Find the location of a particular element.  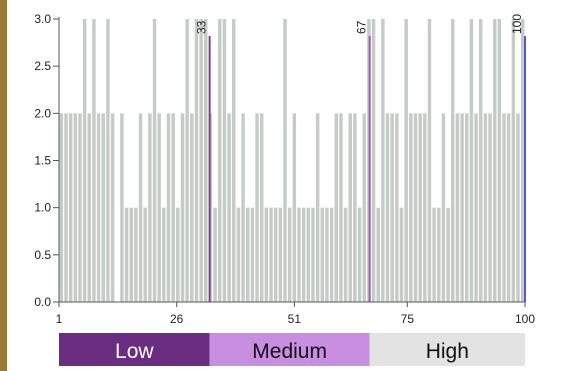

y-tick-label: 3.0 is located at coordinates (42, 19).